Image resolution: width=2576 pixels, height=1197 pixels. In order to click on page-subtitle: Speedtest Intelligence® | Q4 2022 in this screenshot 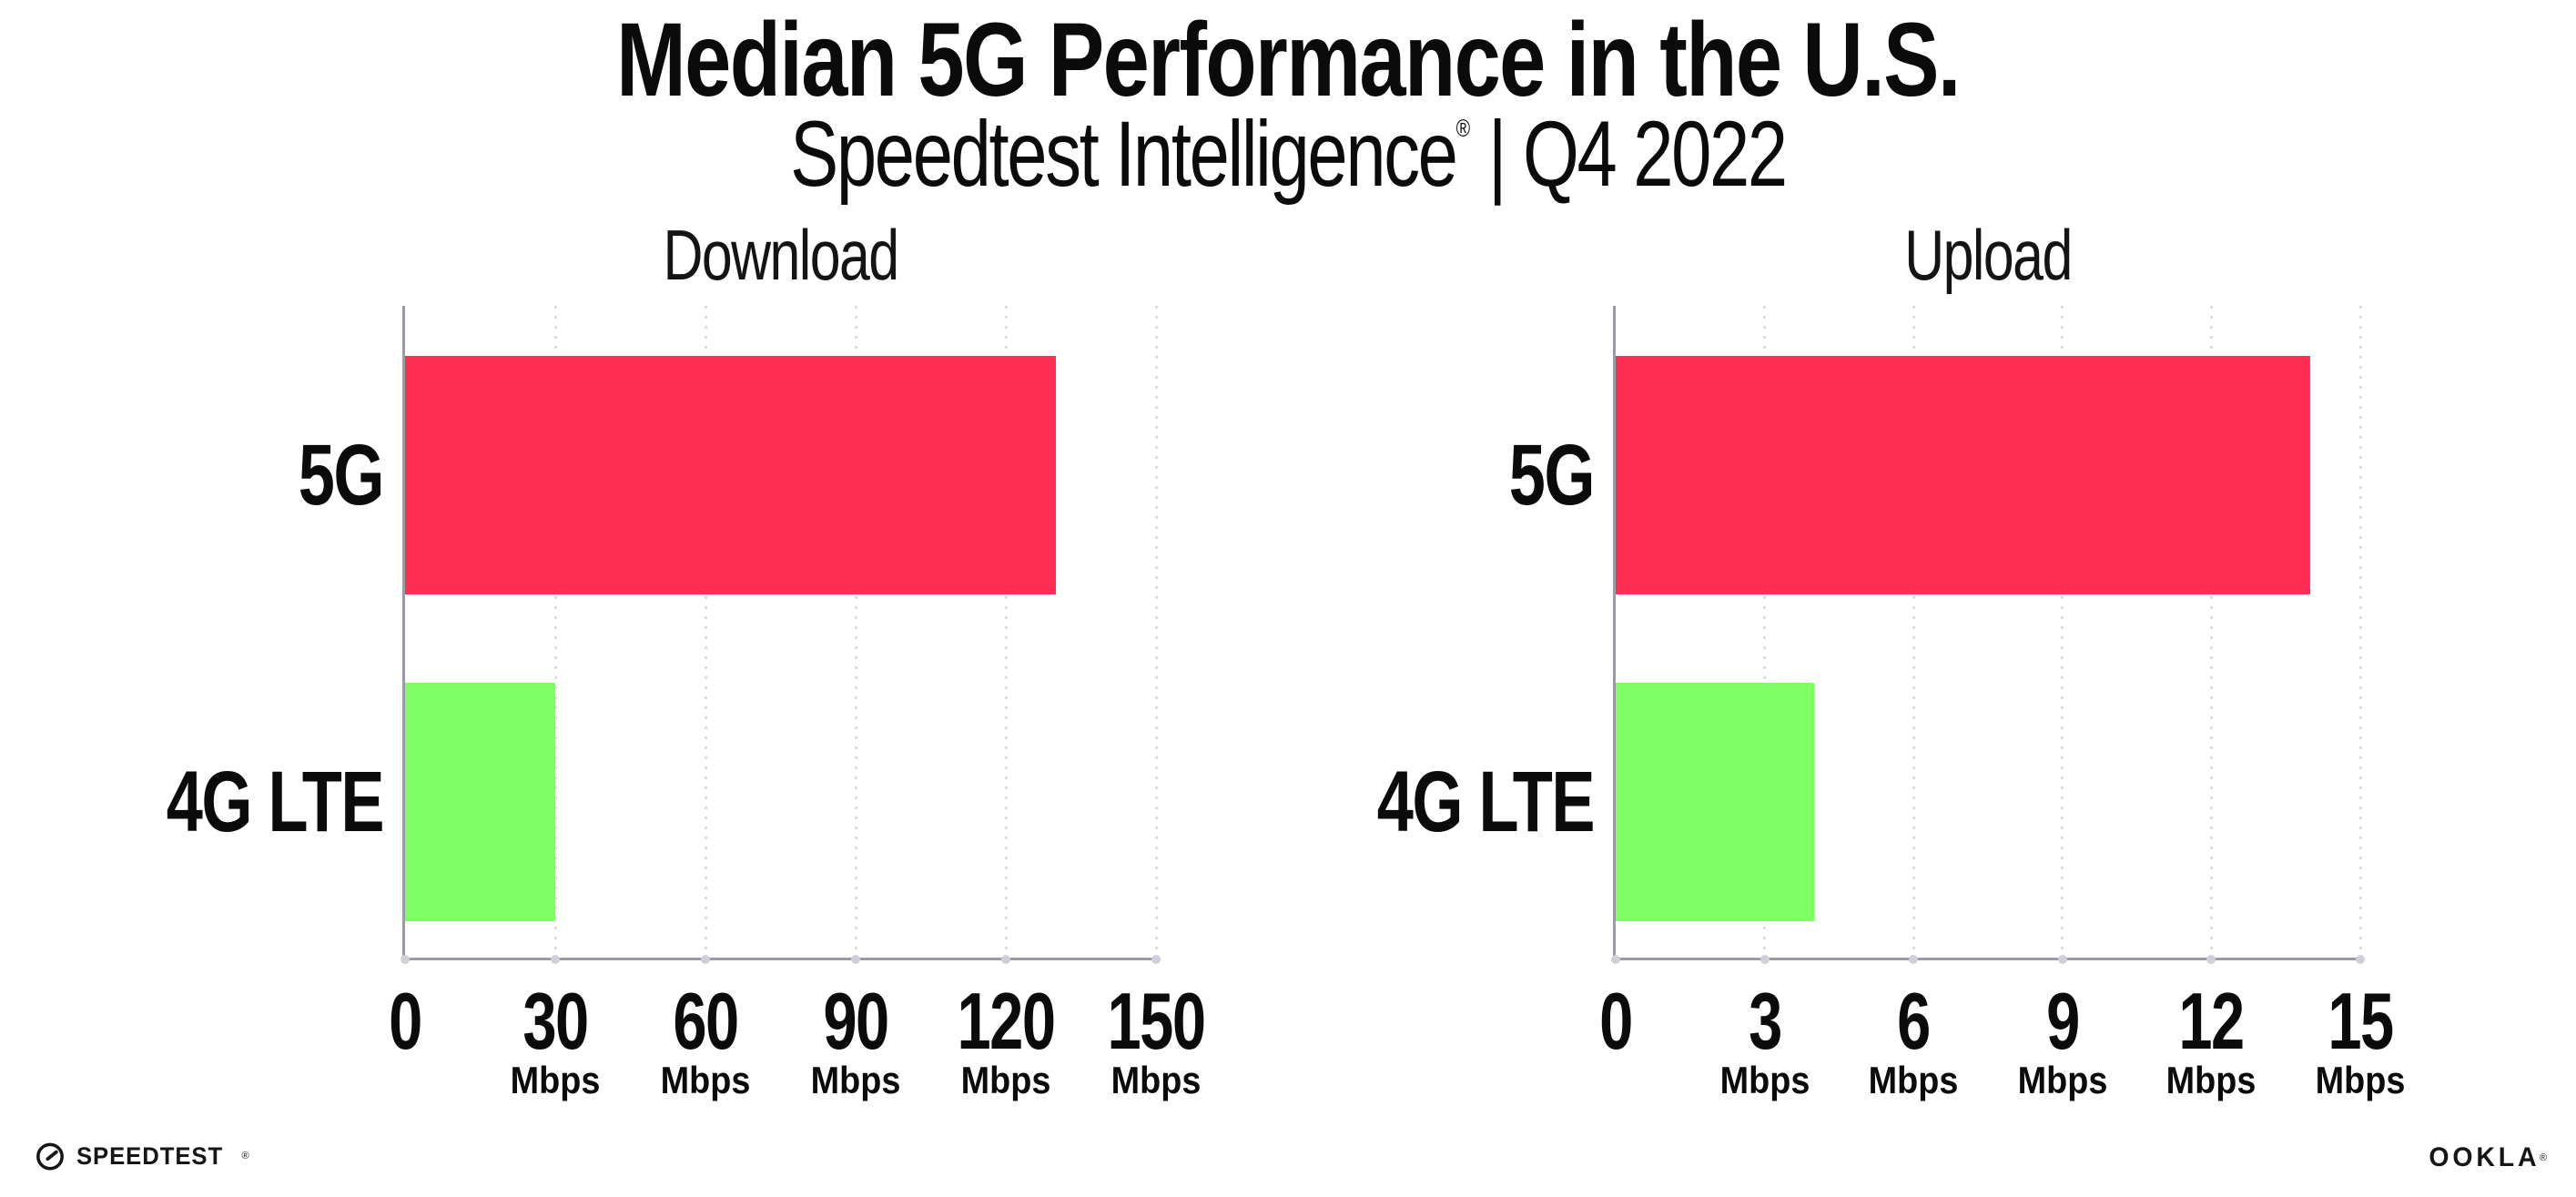, I will do `click(1287, 154)`.